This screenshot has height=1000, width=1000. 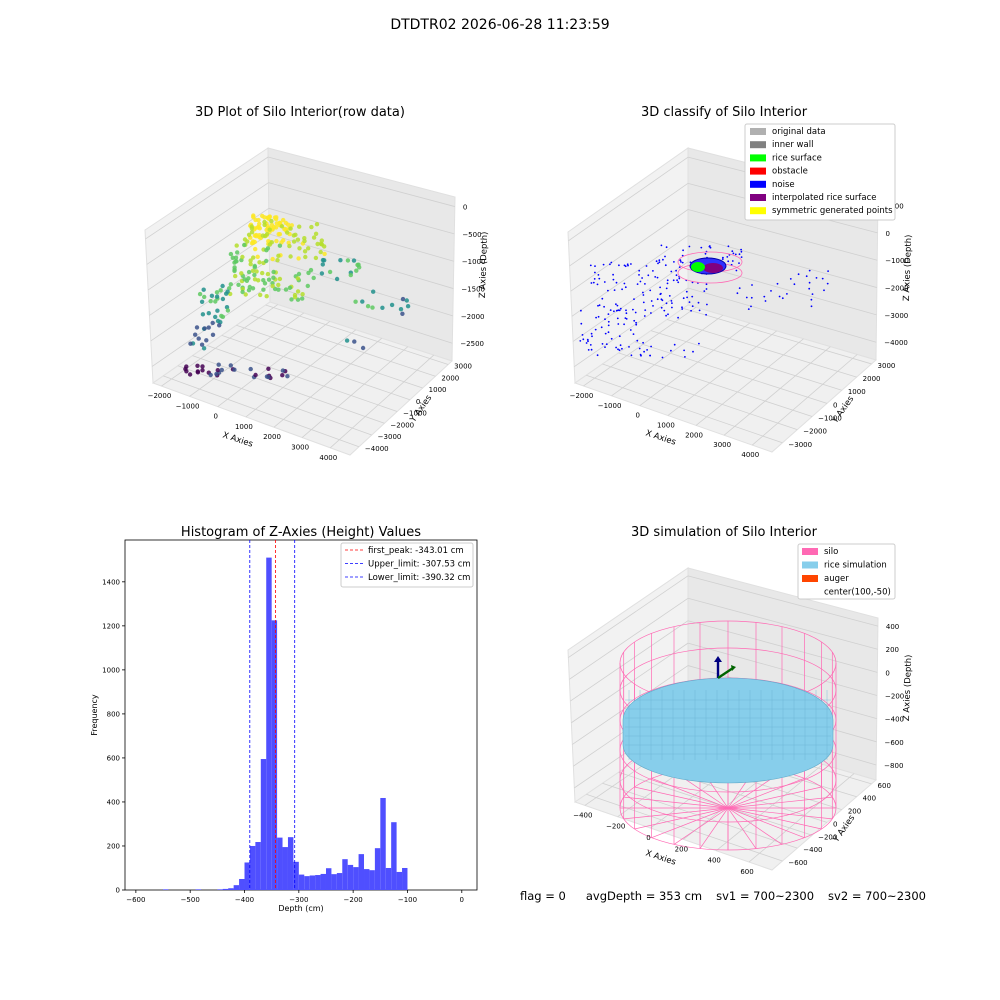 I want to click on x-tick-label: 0, so click(x=637, y=416).